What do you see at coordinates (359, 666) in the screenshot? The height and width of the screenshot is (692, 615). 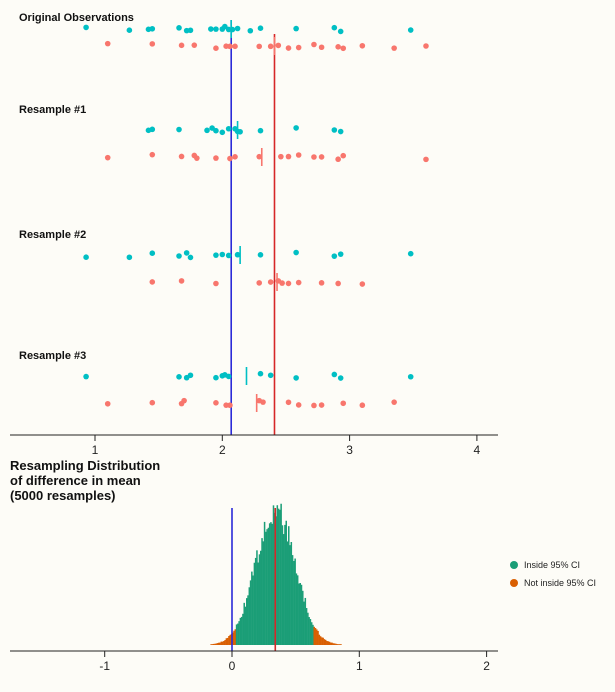 I see `histogram-axis-tick-label: 1` at bounding box center [359, 666].